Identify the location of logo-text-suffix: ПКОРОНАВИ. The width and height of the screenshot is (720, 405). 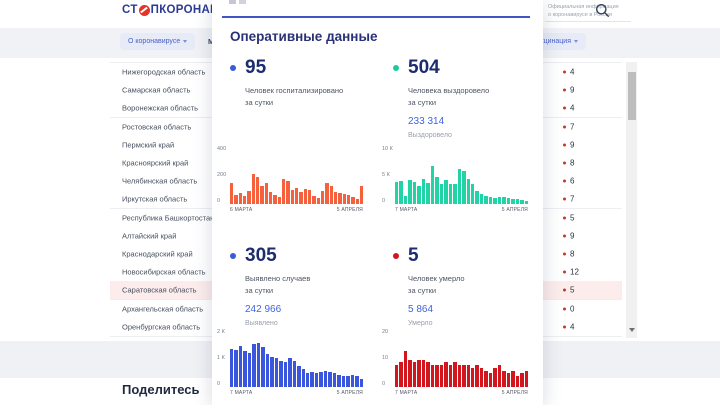
(189, 10).